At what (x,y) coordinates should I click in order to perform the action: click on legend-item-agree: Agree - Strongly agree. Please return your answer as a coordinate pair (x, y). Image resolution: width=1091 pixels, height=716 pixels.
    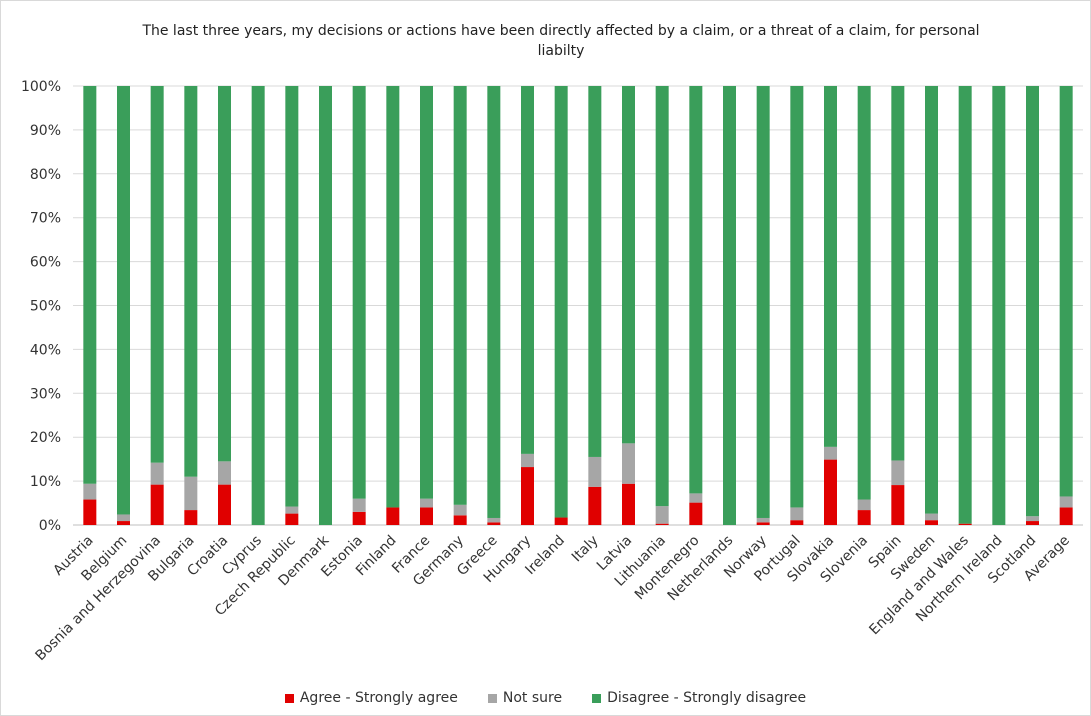
    Looking at the image, I should click on (371, 698).